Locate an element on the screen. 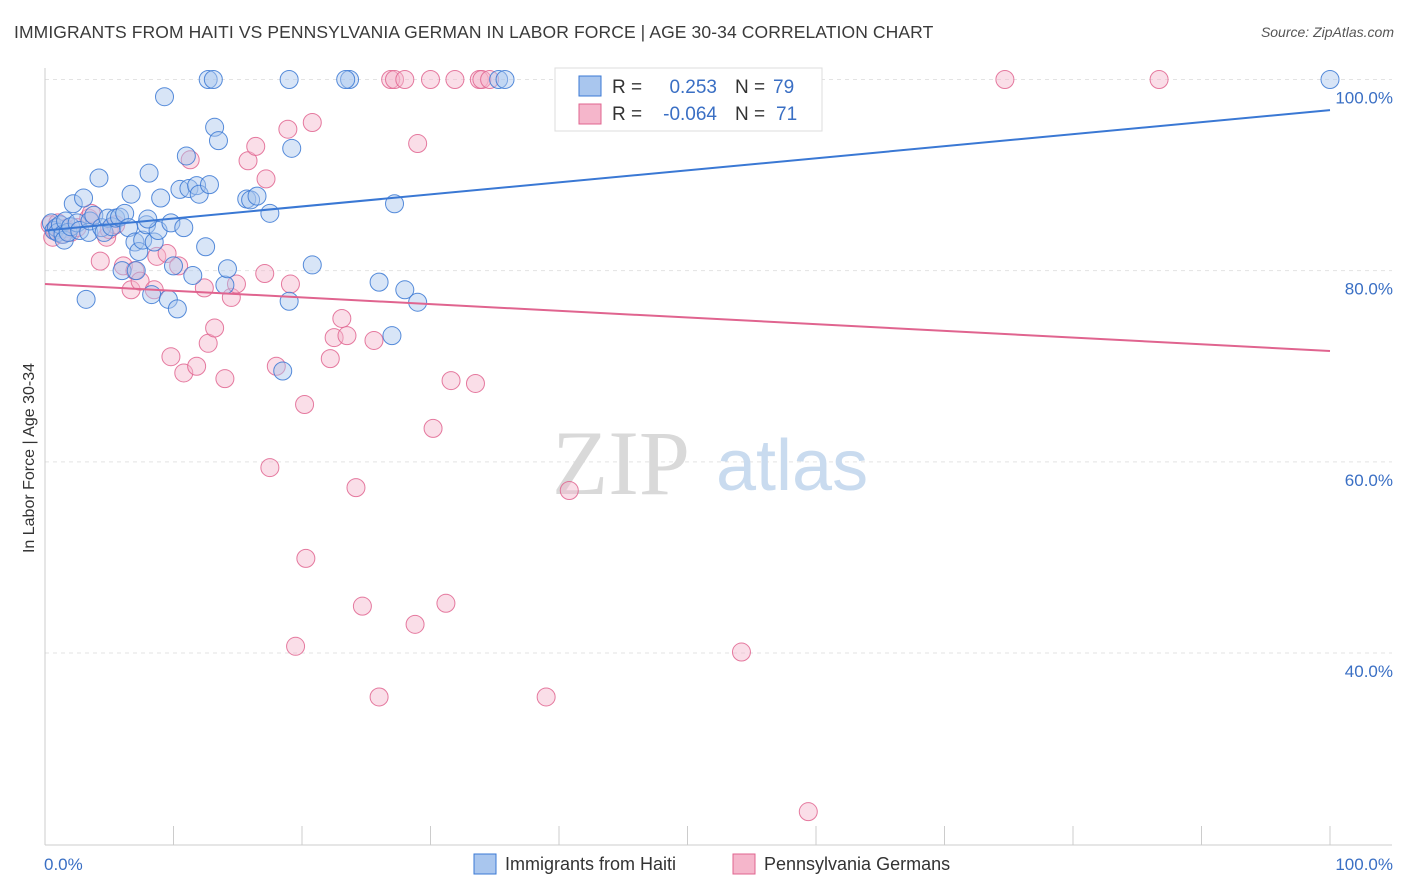 This screenshot has height=892, width=1406. y-tick-label: 80.0% is located at coordinates (1369, 289).